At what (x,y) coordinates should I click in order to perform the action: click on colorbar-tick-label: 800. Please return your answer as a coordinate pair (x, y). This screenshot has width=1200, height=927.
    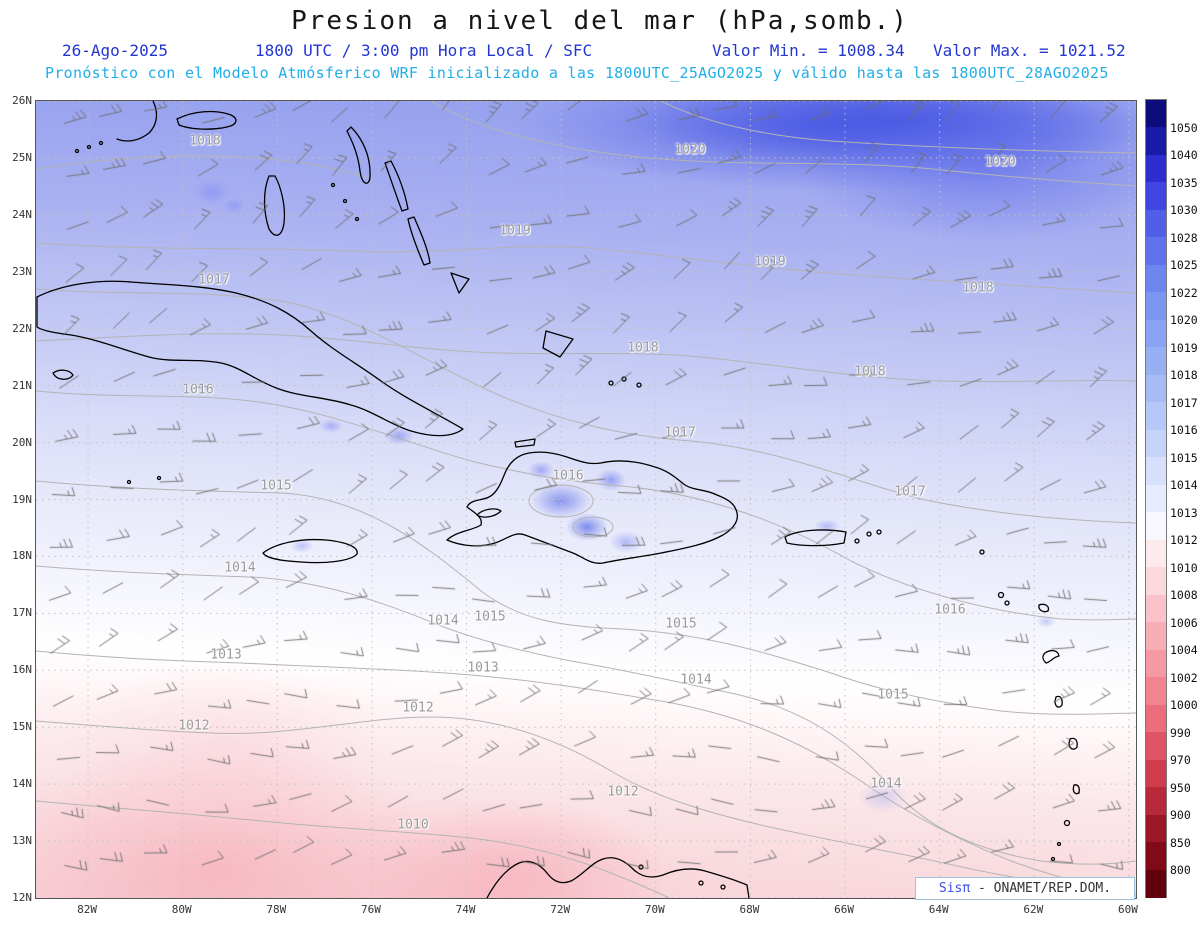
    Looking at the image, I should click on (1180, 870).